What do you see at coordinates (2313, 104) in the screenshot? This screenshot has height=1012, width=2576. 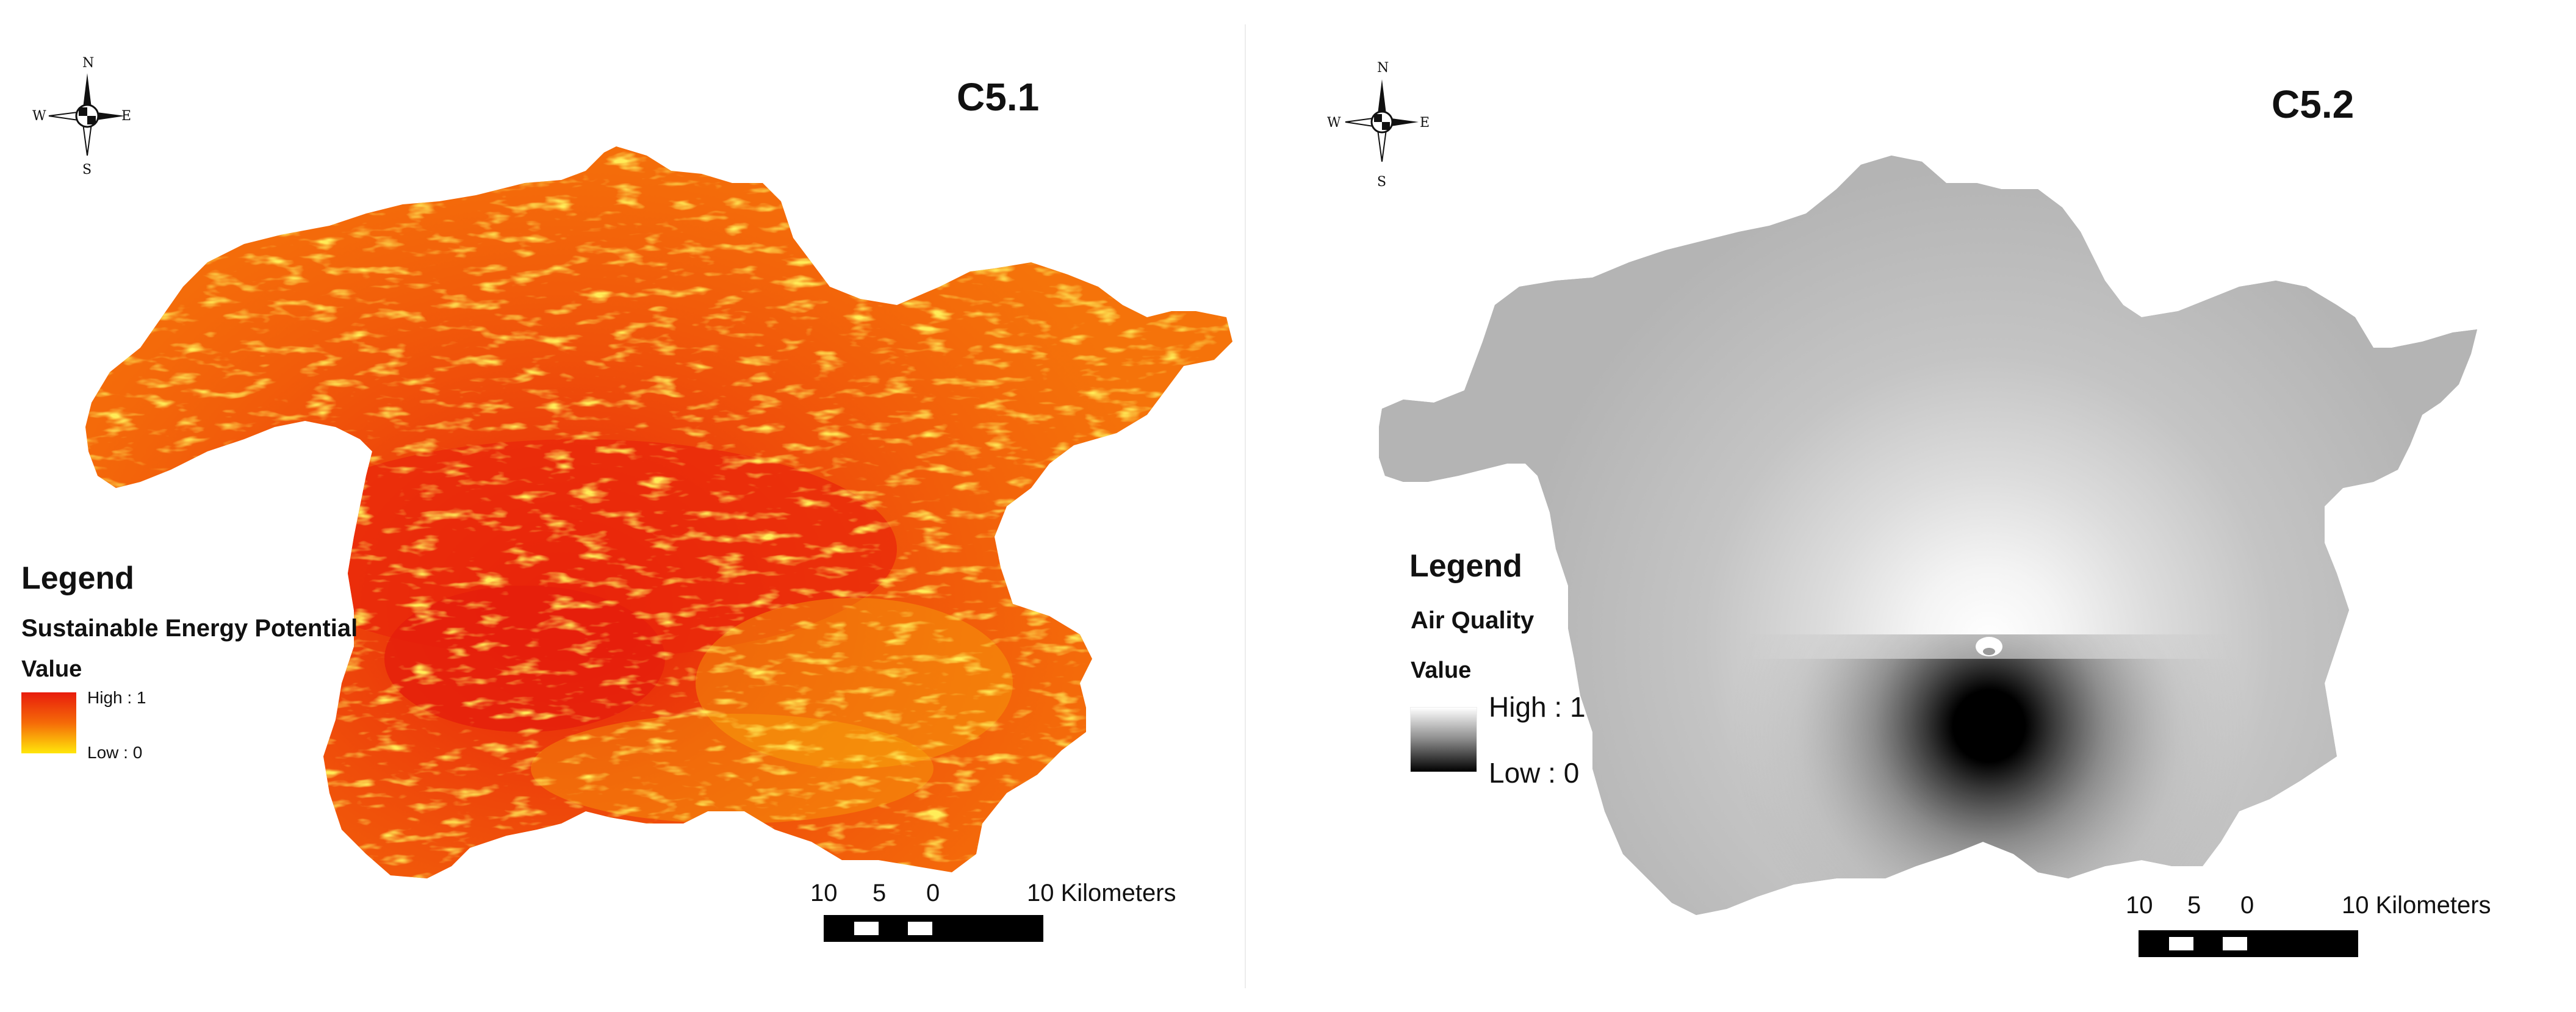 I see `map-title: C5.2` at bounding box center [2313, 104].